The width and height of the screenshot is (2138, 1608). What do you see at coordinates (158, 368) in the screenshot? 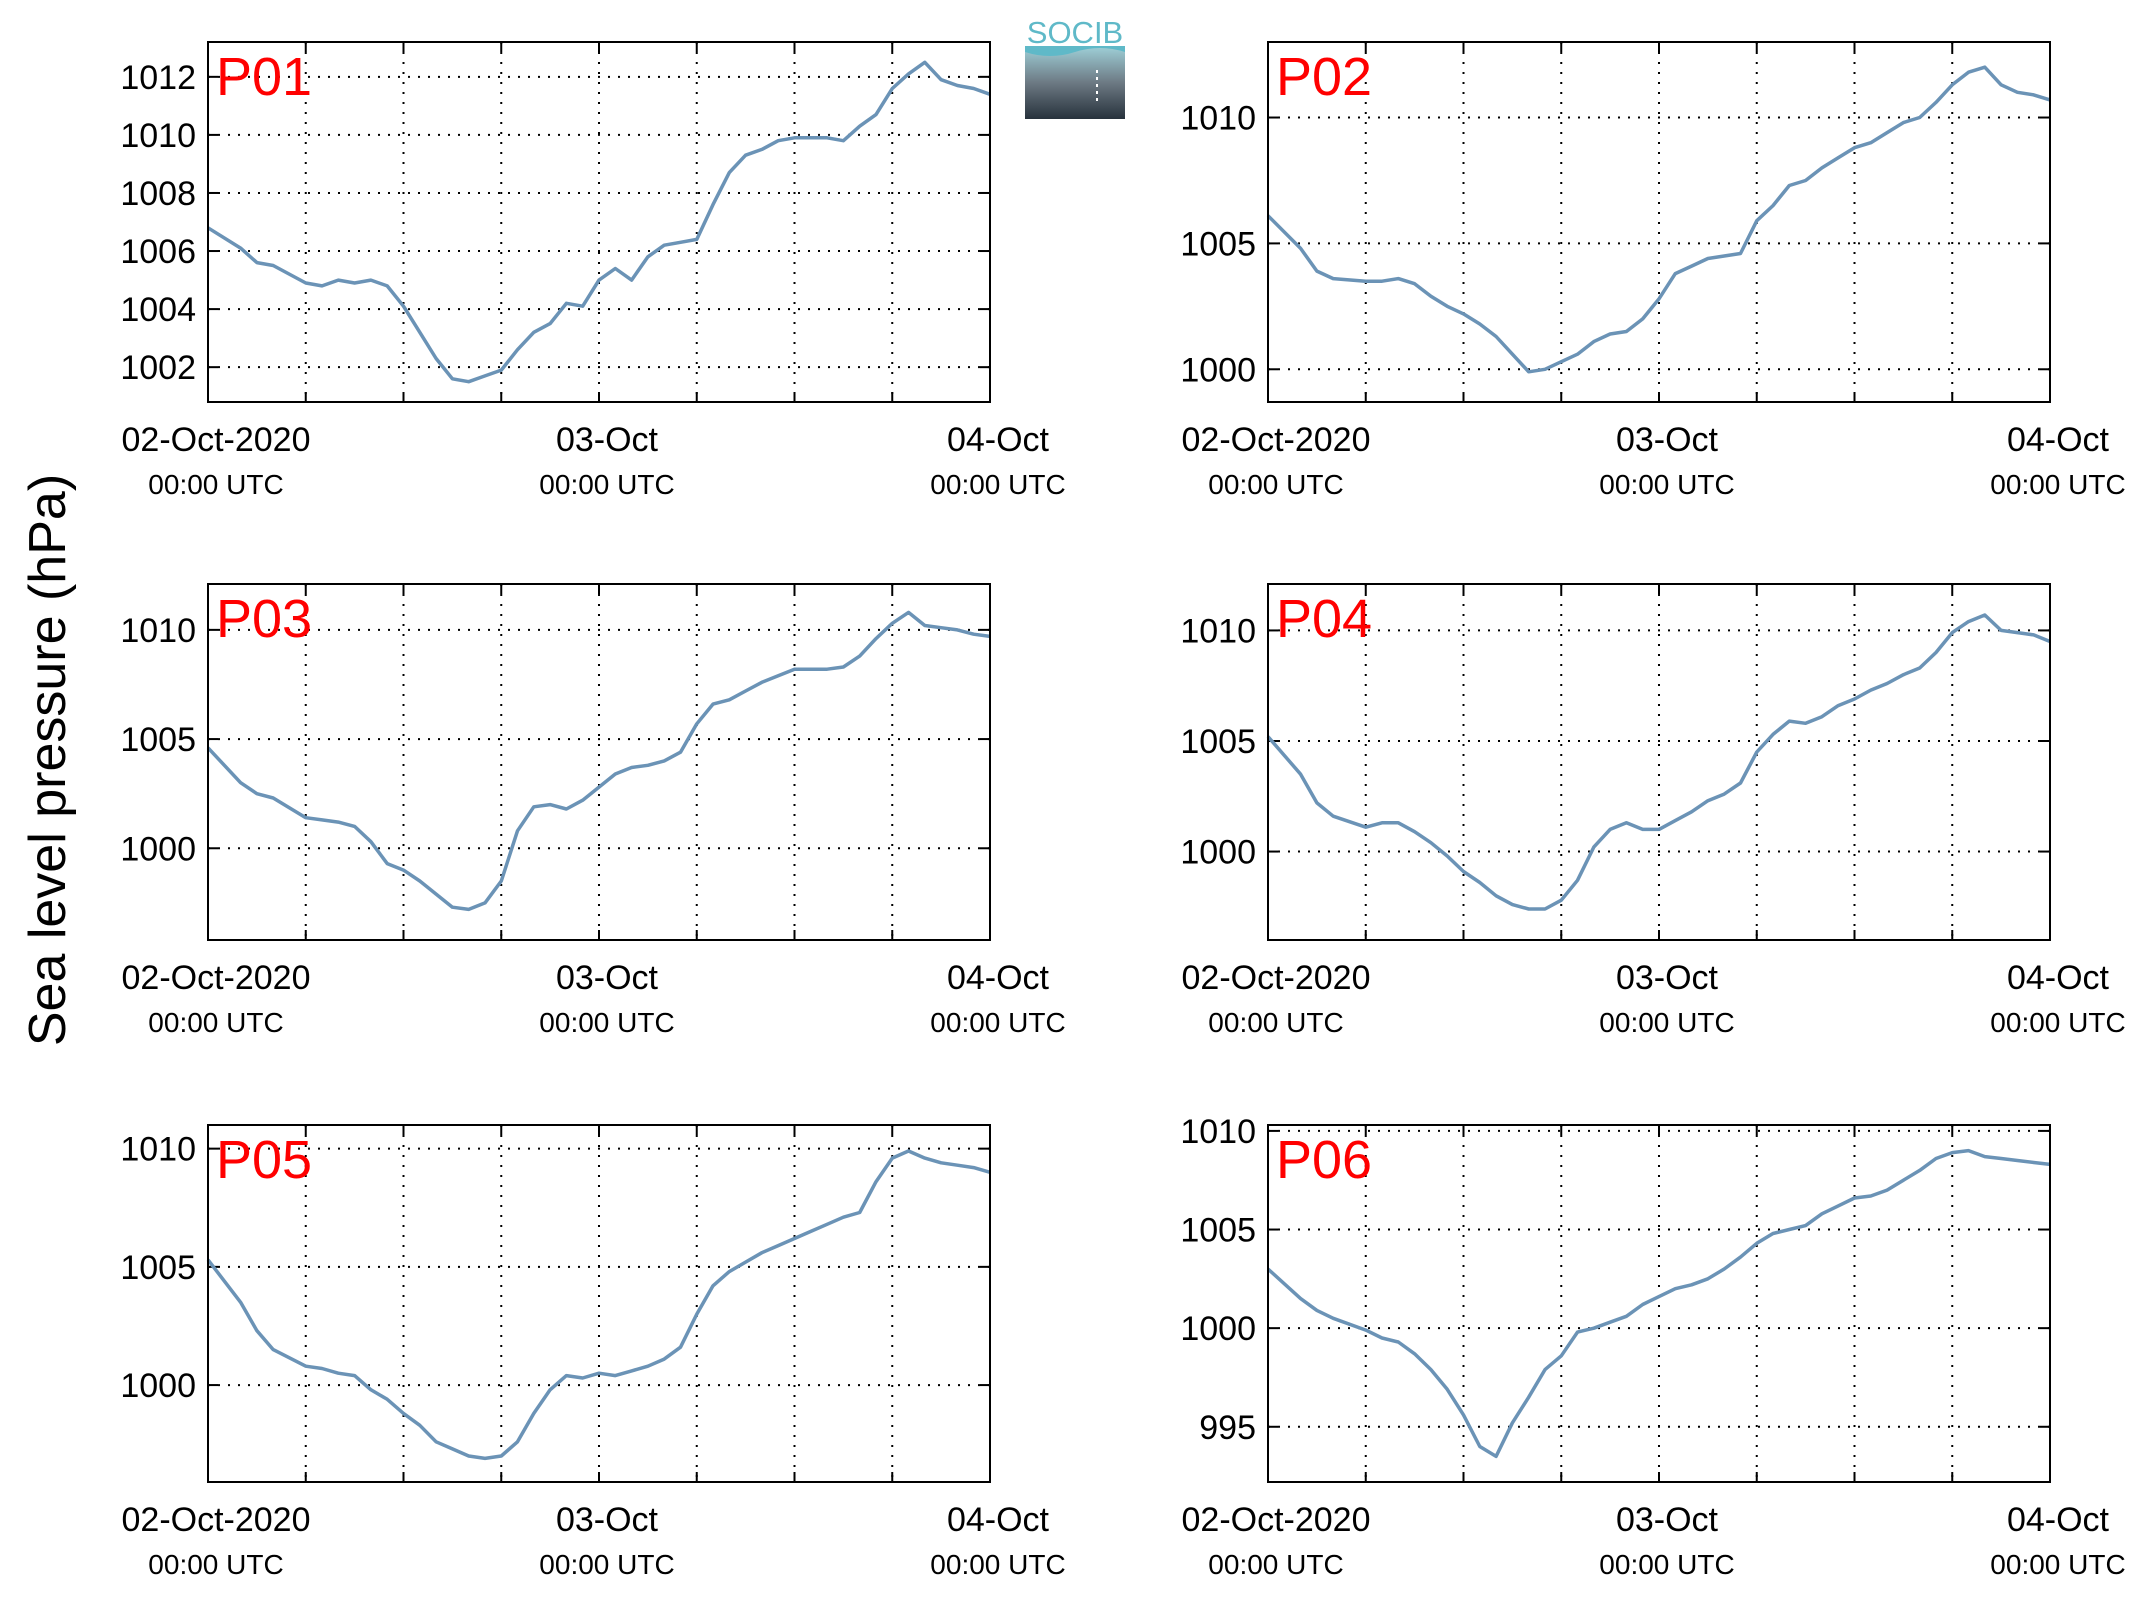
I see `y-tick-label: 1002` at bounding box center [158, 368].